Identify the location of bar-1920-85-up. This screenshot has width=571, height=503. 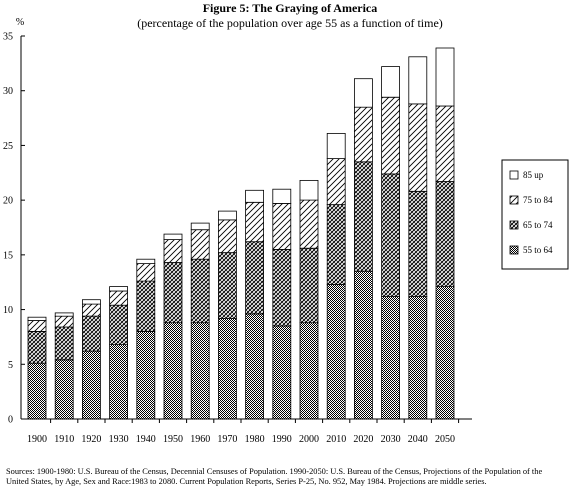
(91, 302).